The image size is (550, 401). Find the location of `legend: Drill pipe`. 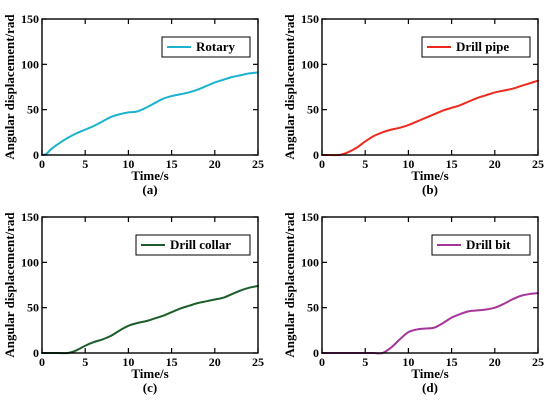

legend: Drill pipe is located at coordinates (476, 47).